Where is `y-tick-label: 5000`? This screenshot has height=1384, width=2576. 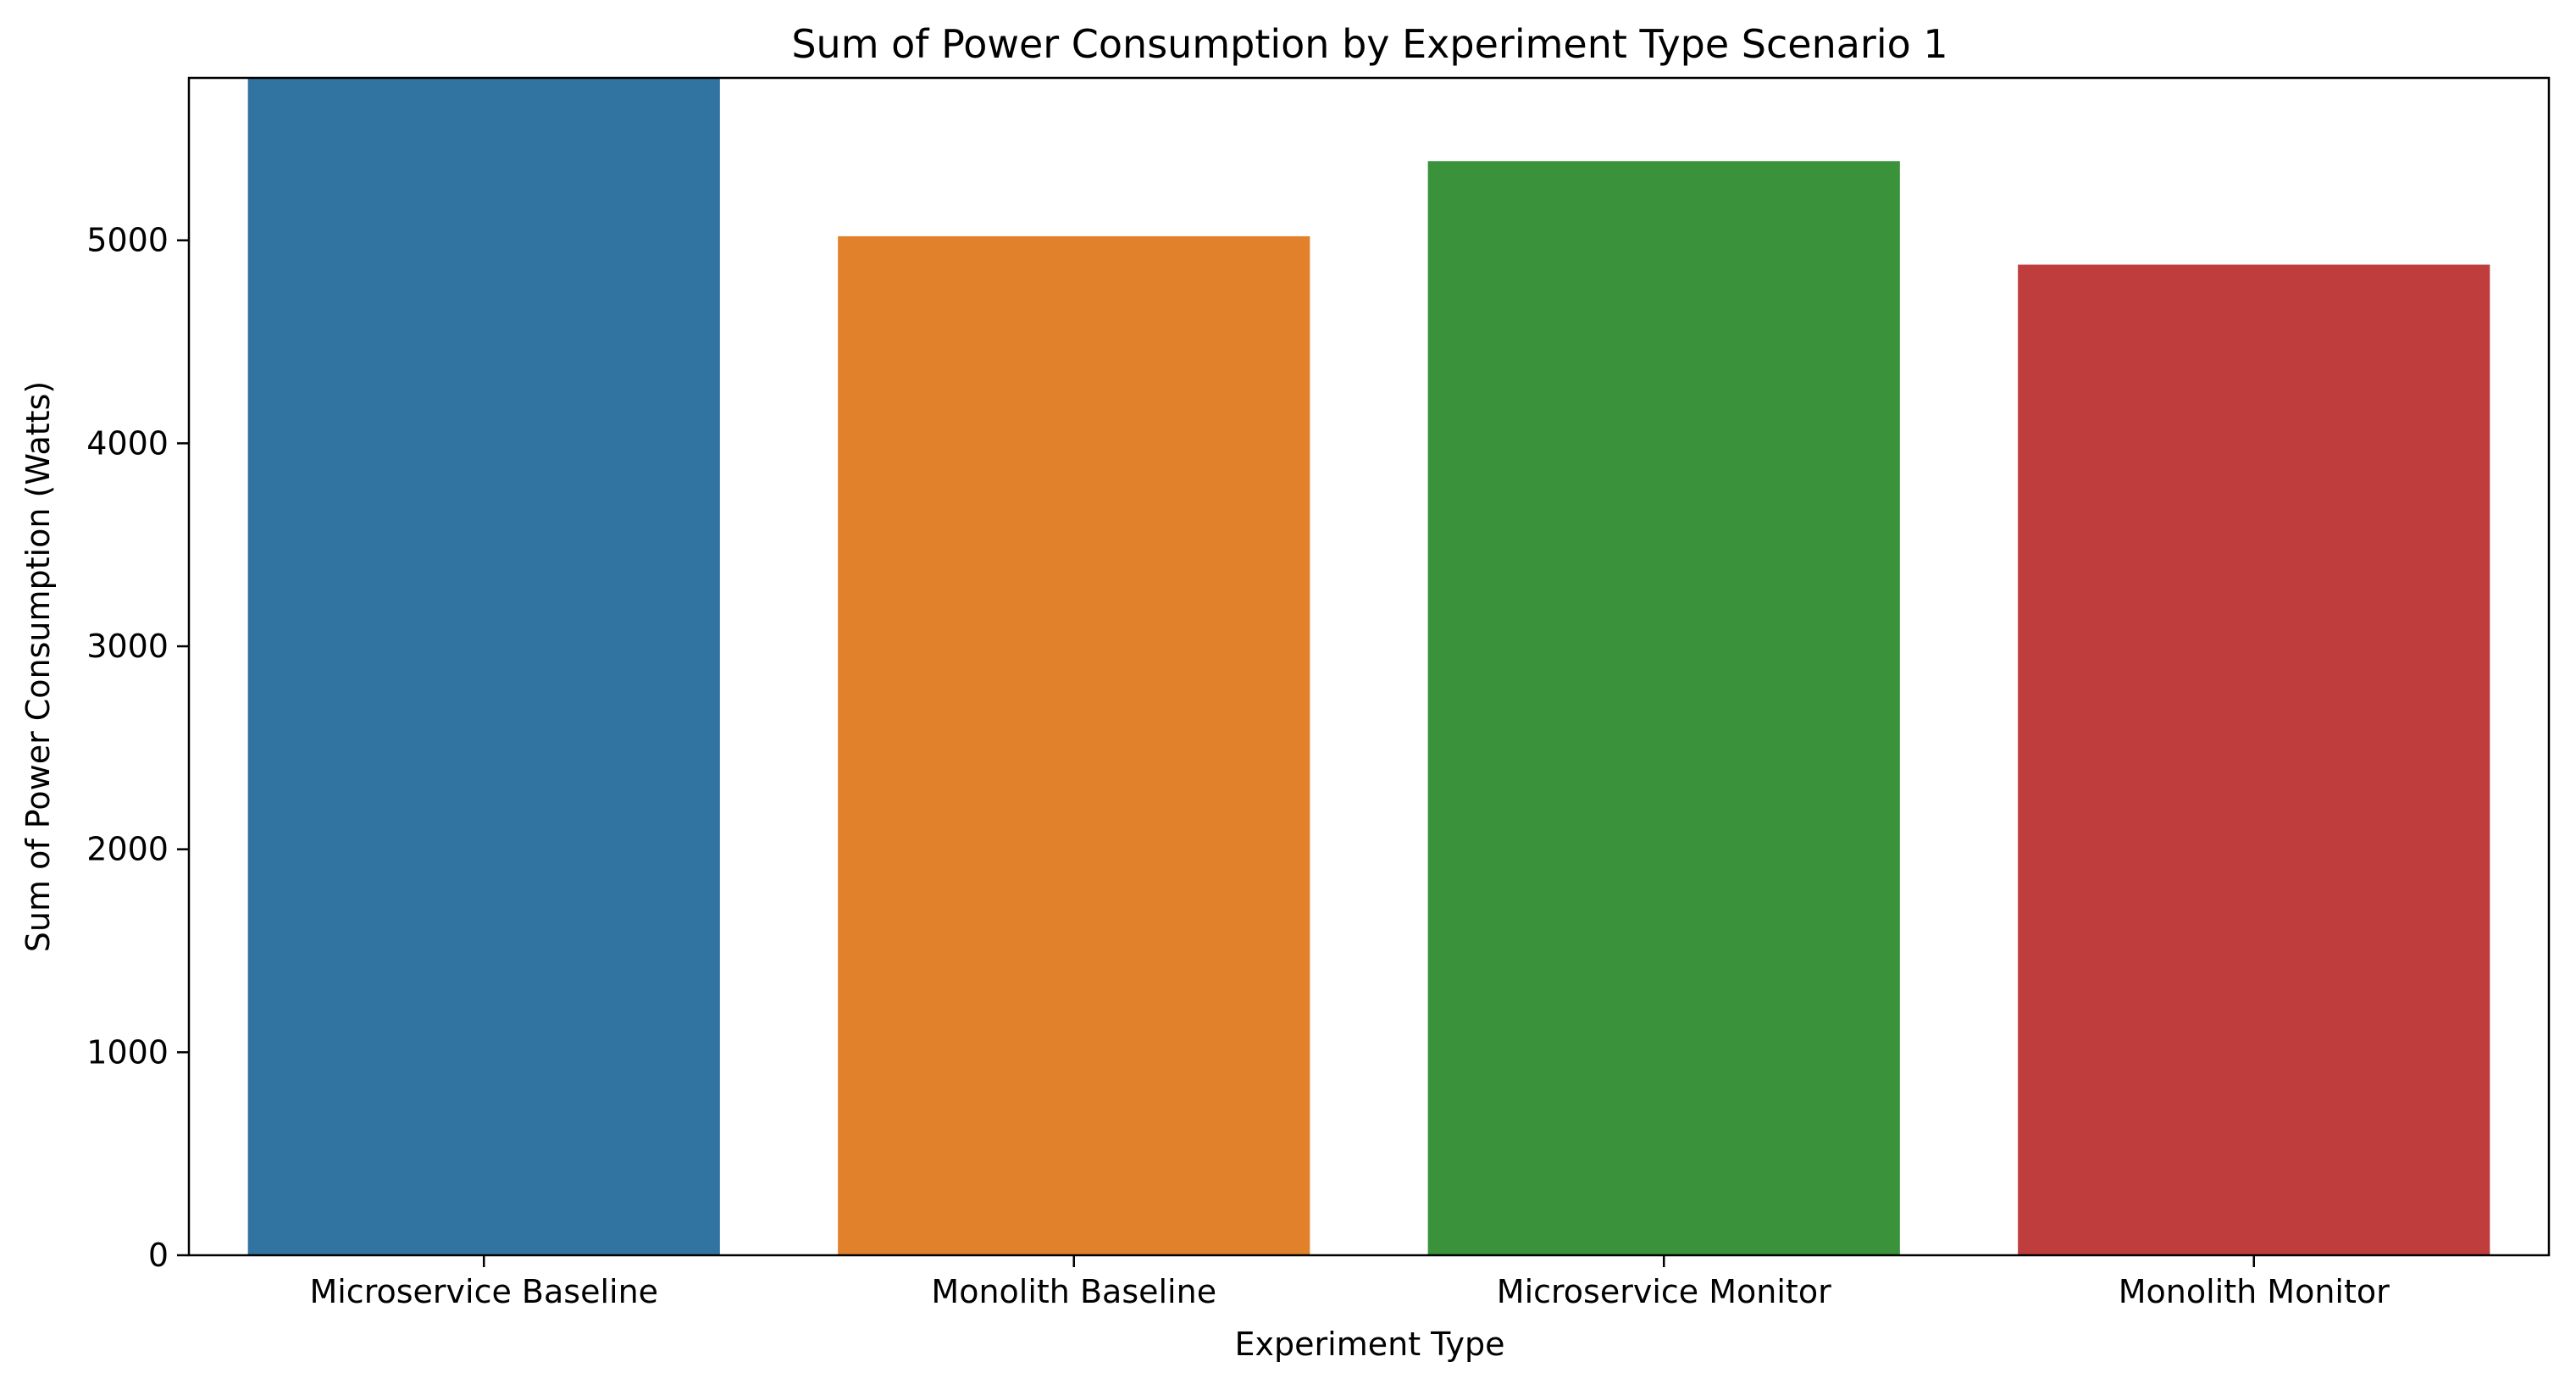 y-tick-label: 5000 is located at coordinates (127, 240).